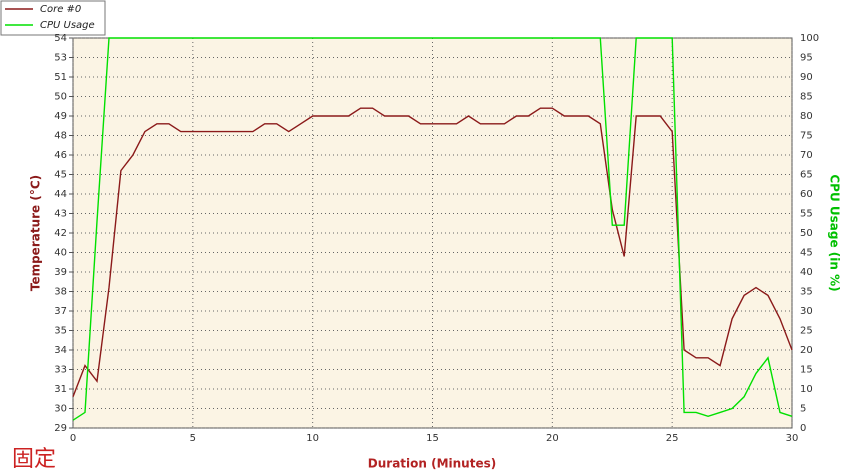 The width and height of the screenshot is (844, 473). I want to click on y2-tick-label: 40, so click(806, 272).